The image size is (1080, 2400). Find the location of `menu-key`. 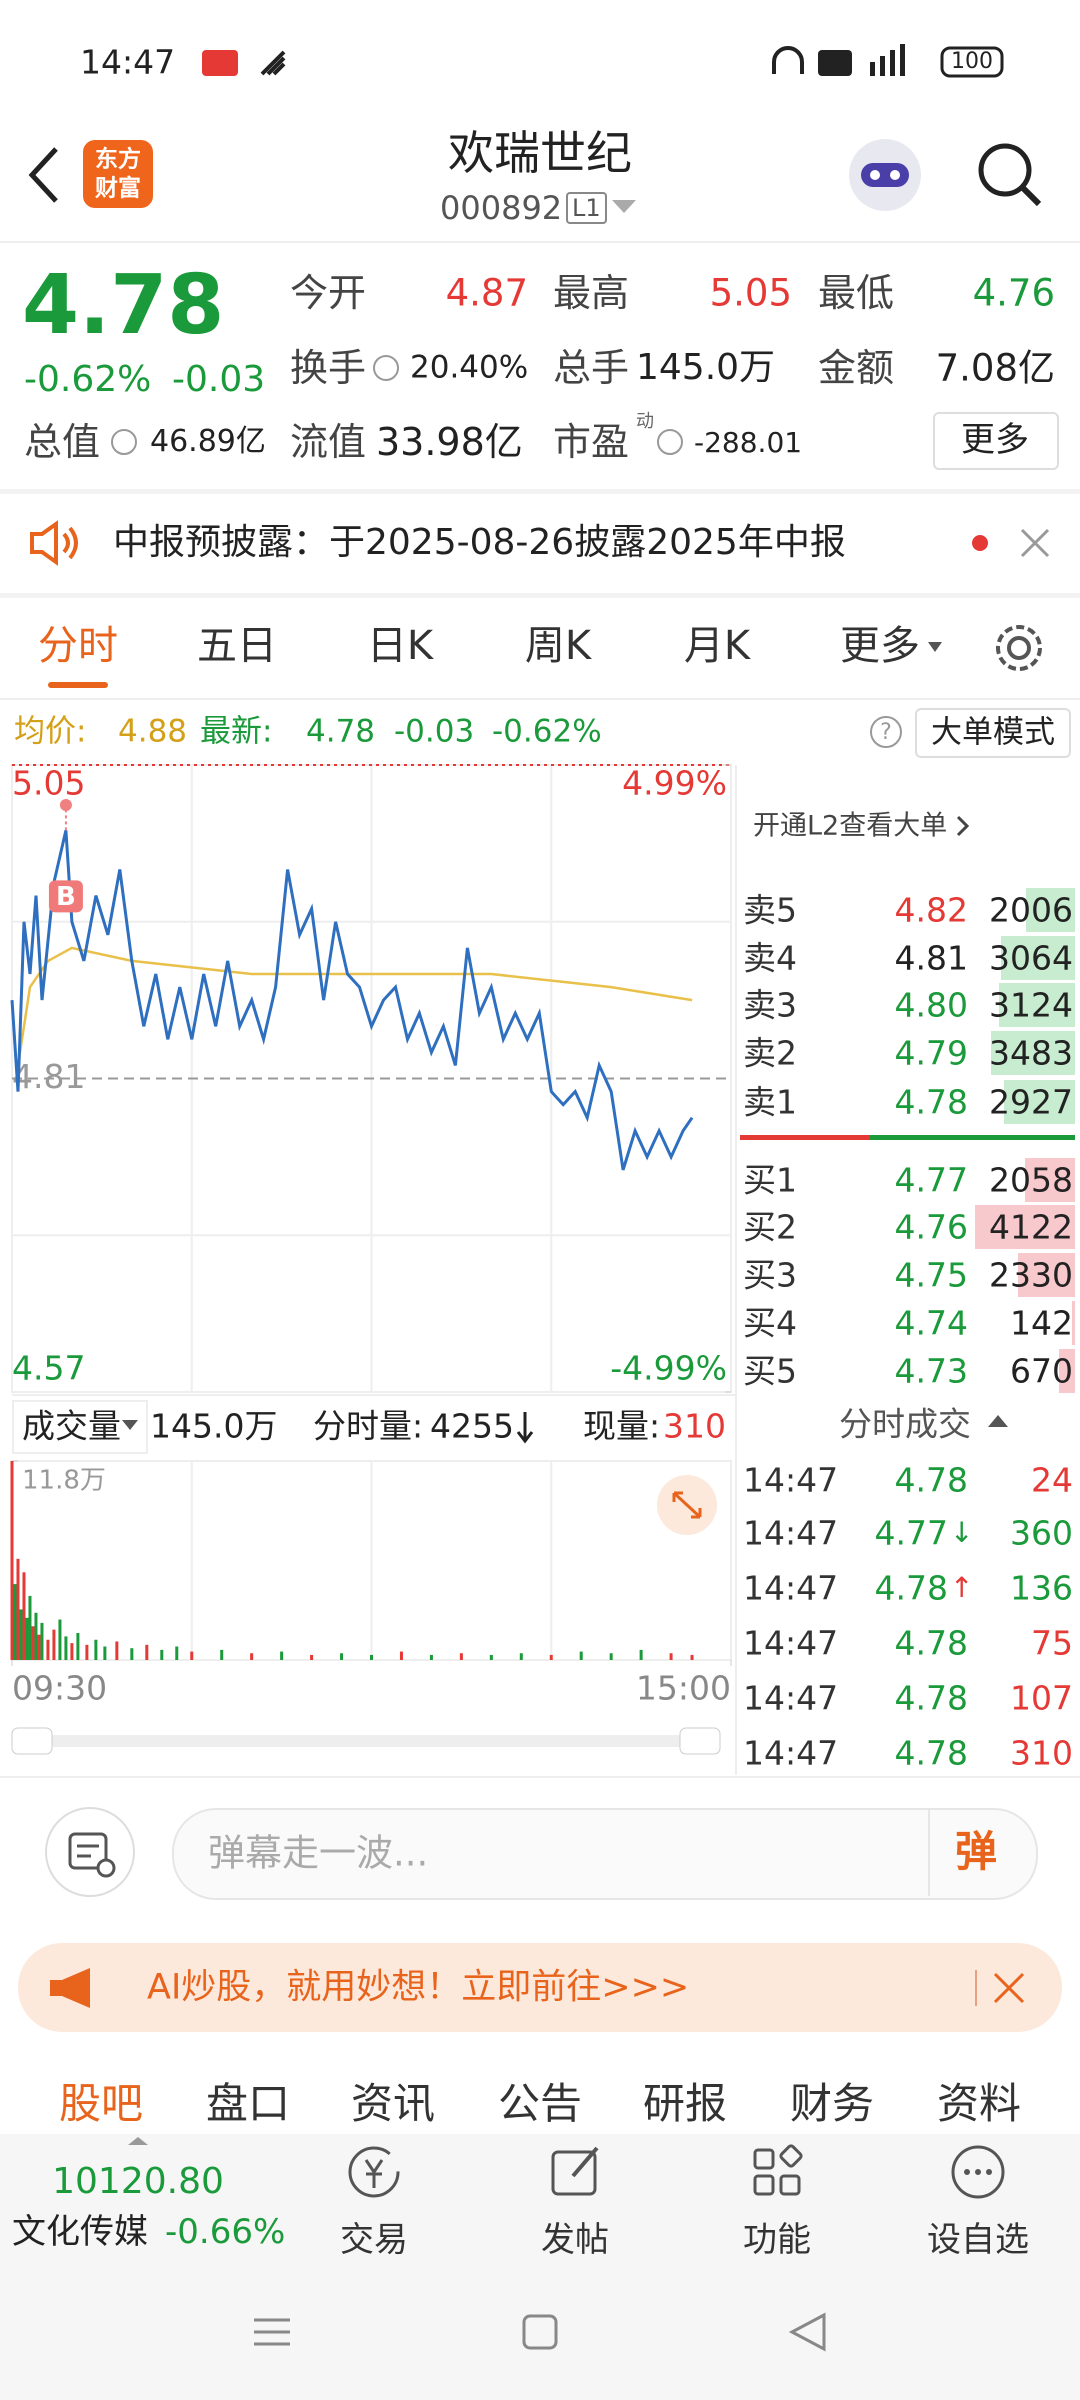

menu-key is located at coordinates (272, 2332).